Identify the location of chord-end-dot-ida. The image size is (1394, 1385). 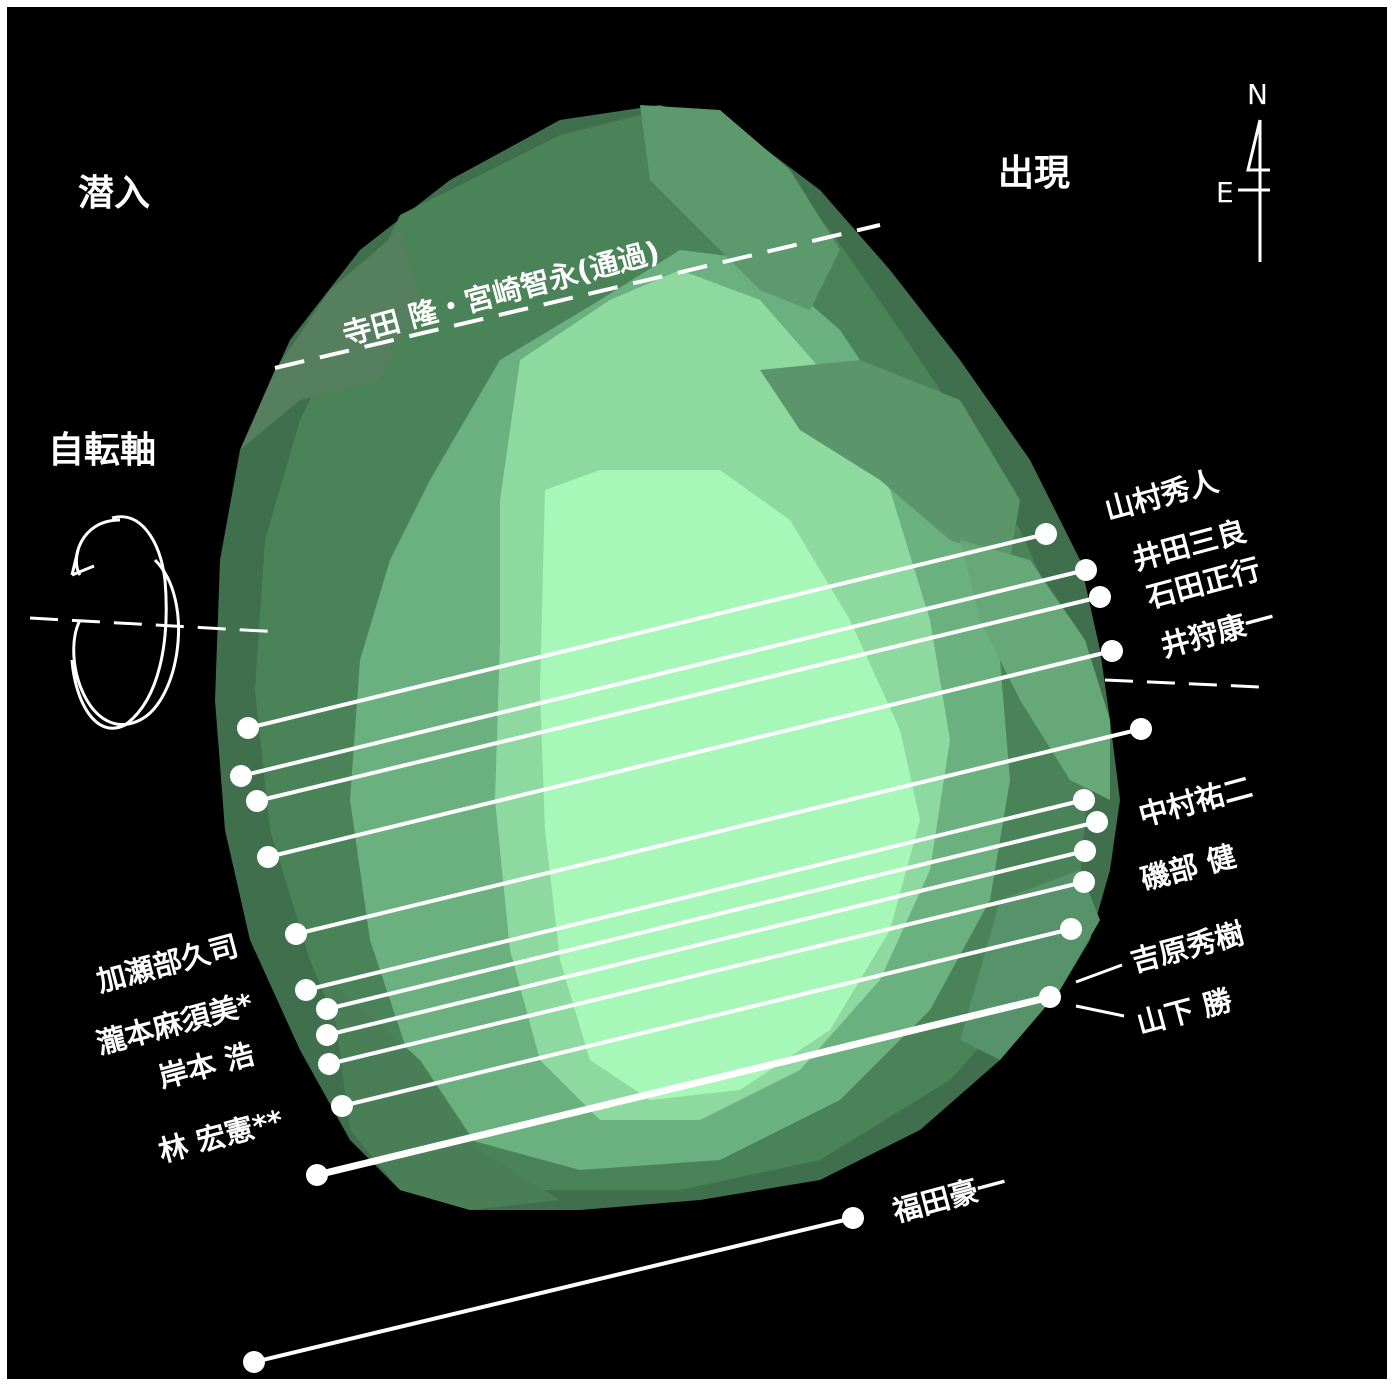
(1086, 570).